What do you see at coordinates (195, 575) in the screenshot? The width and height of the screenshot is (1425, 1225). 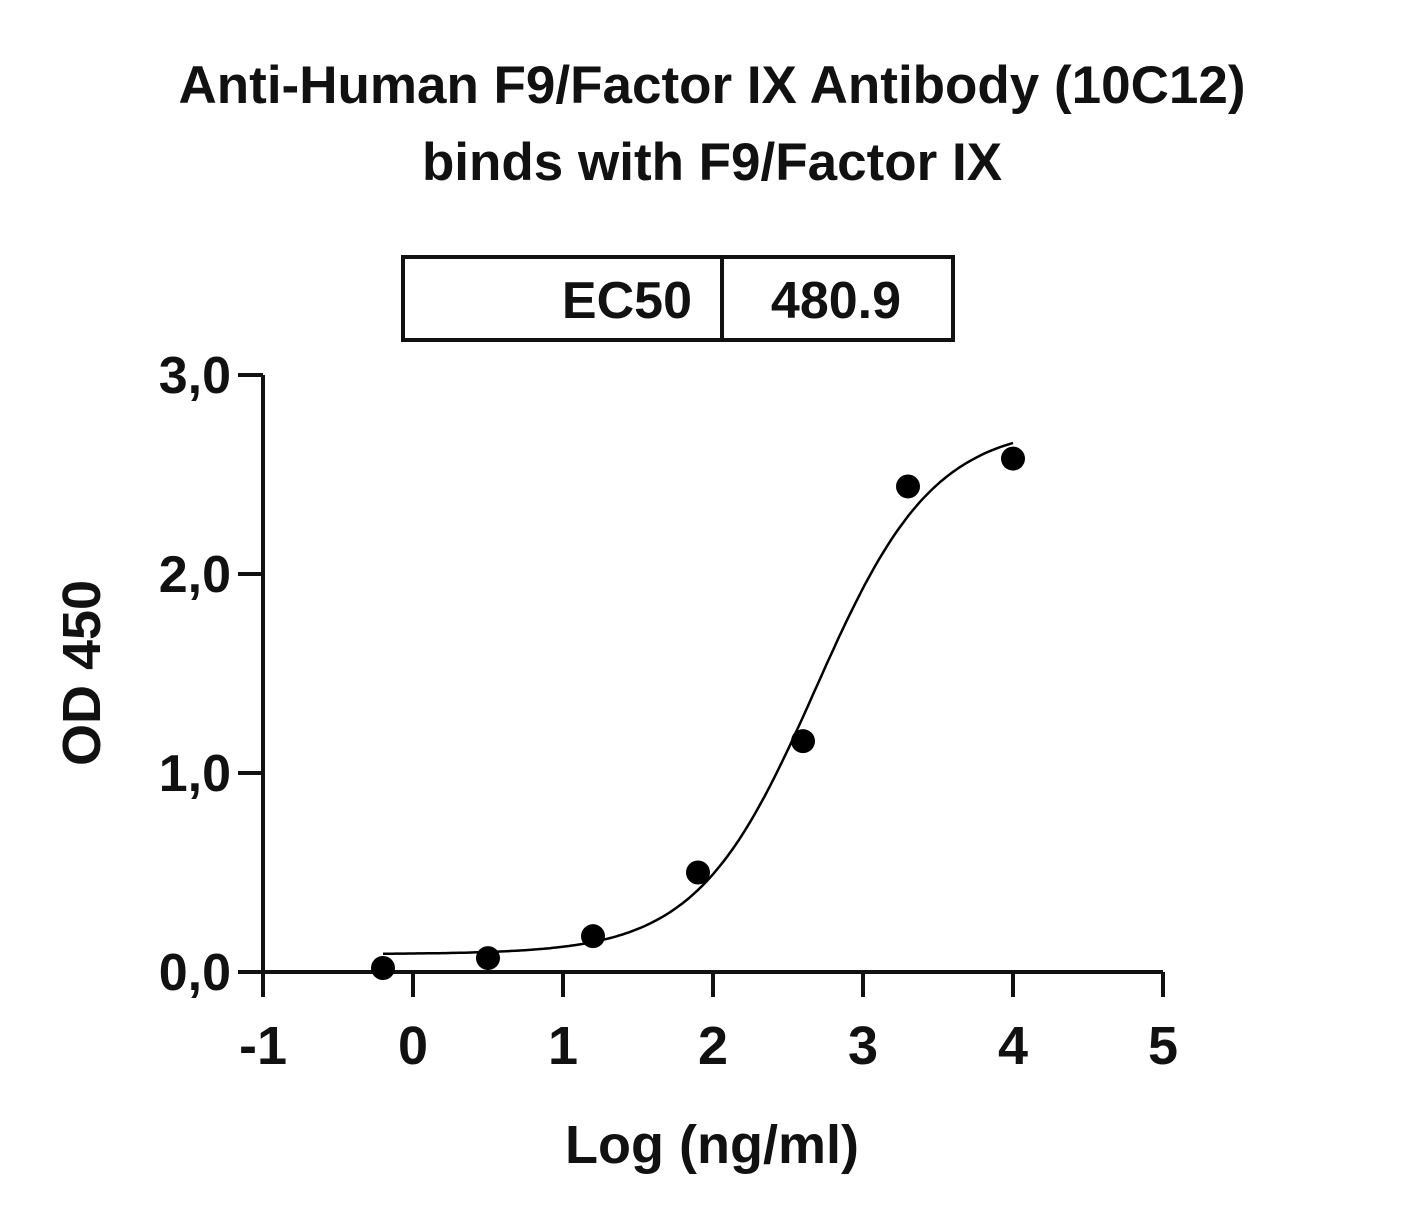 I see `y-tick-label: 2,0` at bounding box center [195, 575].